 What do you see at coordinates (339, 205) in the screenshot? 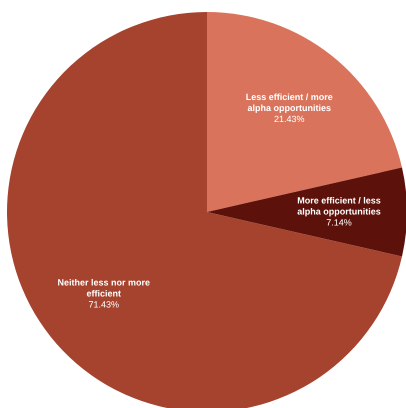
I see `slice-label: More efficient / less alpha opportunities` at bounding box center [339, 205].